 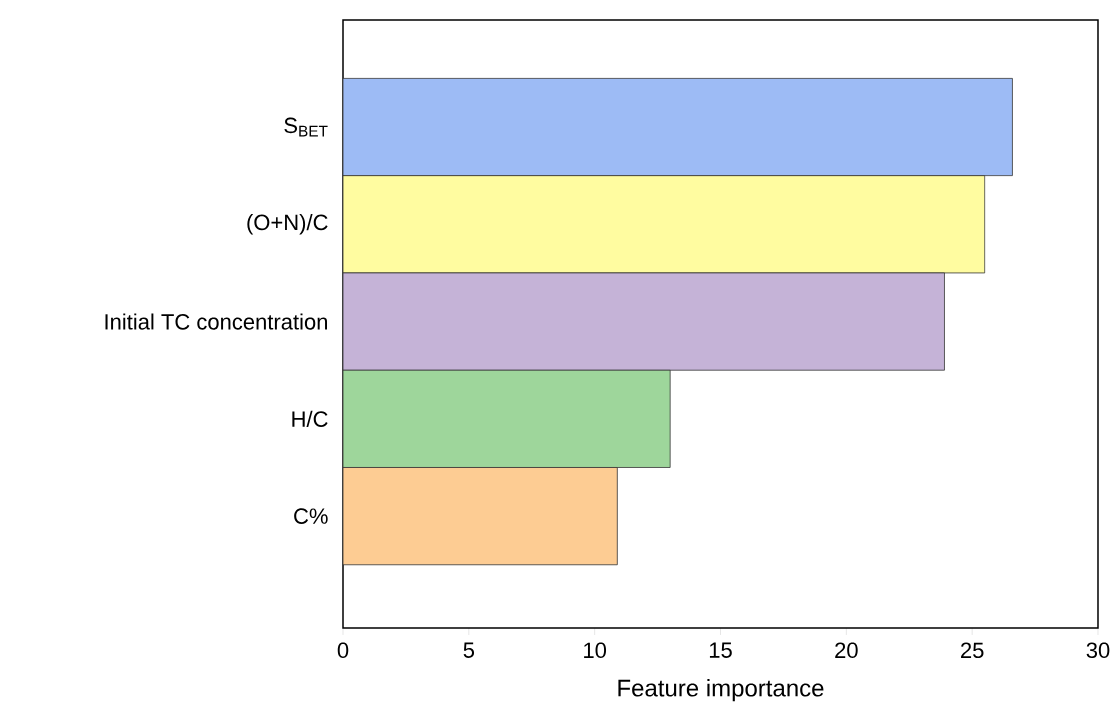 What do you see at coordinates (720, 650) in the screenshot?
I see `x-tick-label: 15` at bounding box center [720, 650].